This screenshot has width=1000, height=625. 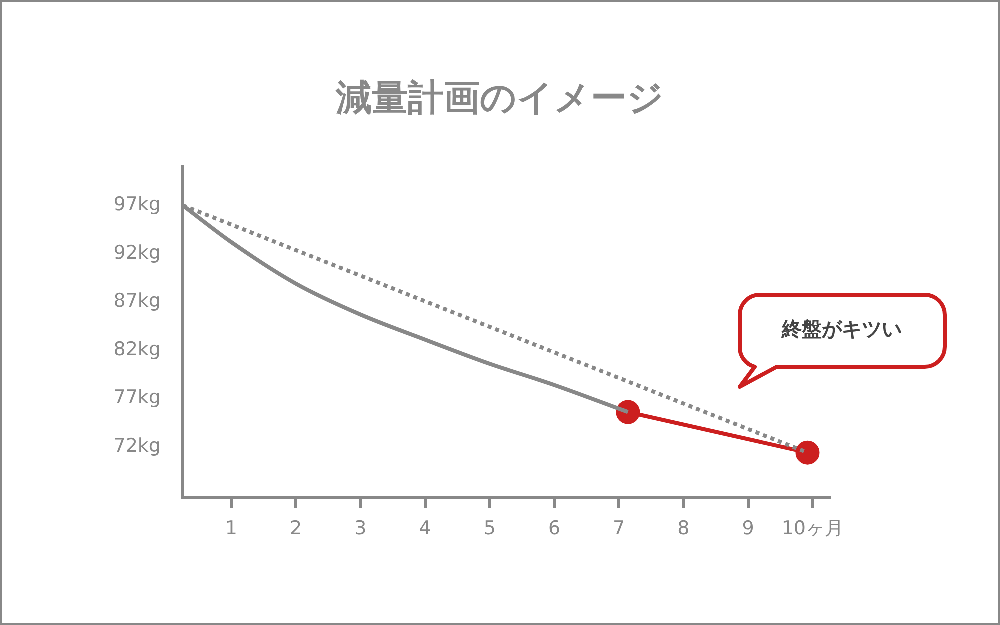 I want to click on y-tick-label: 72kg, so click(x=137, y=445).